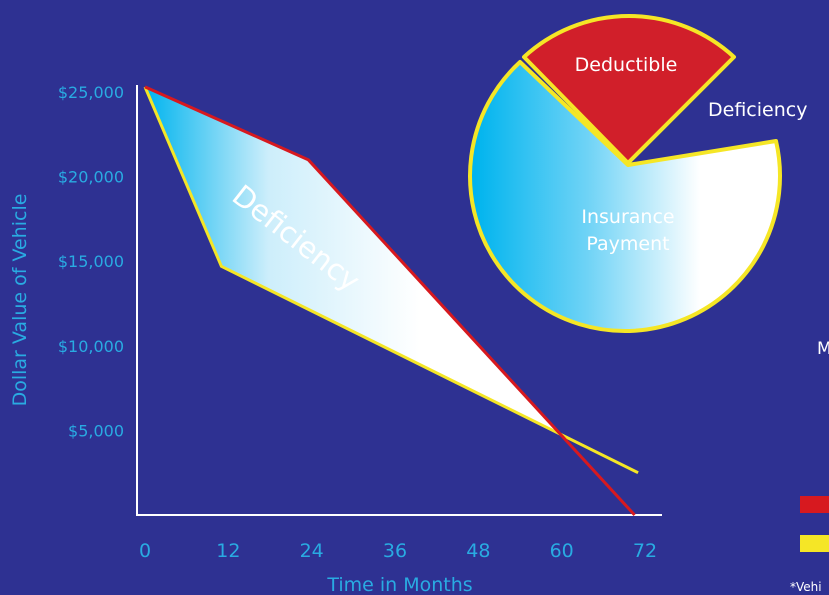  I want to click on x-axis-label: Time in Months, so click(399, 584).